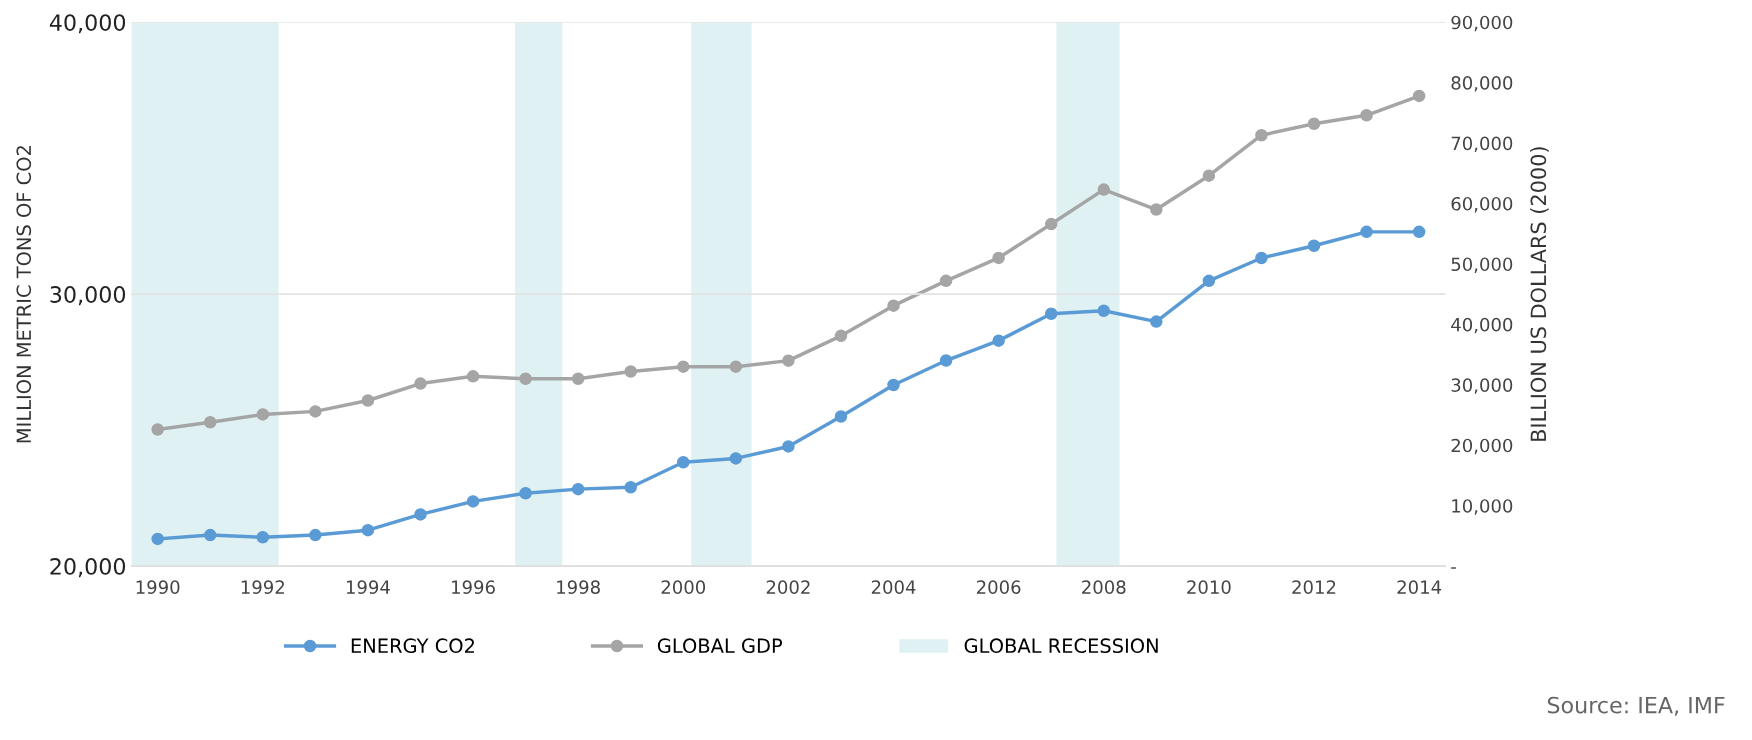 The height and width of the screenshot is (740, 1752). Describe the element at coordinates (87, 24) in the screenshot. I see `y-tick-label: 40,000` at that location.